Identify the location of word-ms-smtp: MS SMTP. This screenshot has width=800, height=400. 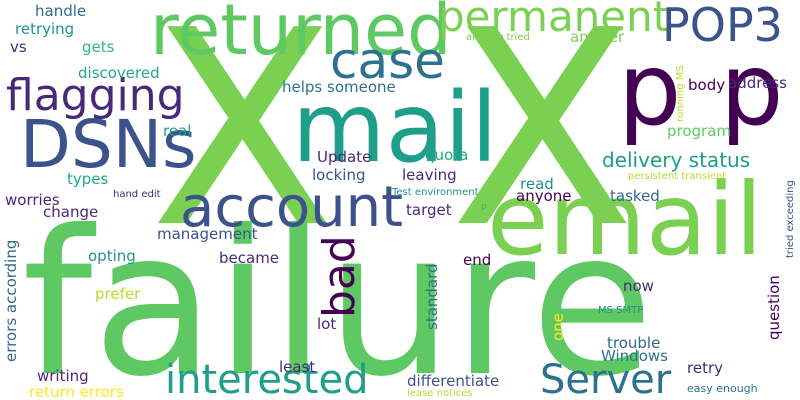
(621, 310).